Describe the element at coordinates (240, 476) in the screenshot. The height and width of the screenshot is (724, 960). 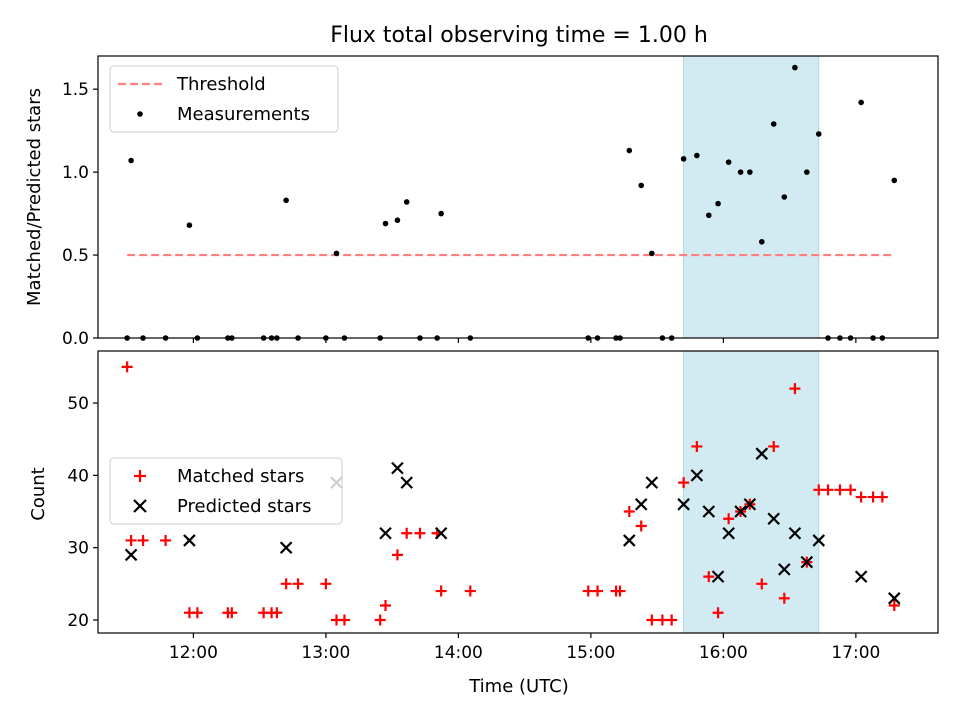
I see `legend-matched-label: Matched stars` at that location.